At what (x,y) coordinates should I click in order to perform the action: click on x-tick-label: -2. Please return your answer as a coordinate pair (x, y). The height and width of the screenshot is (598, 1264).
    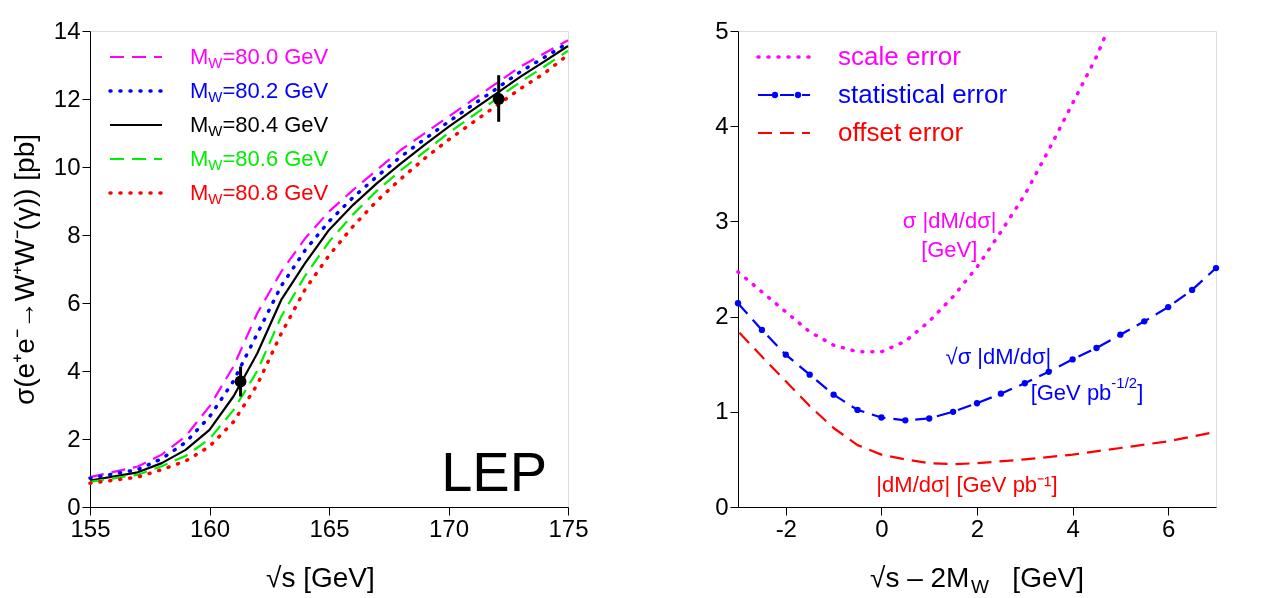
    Looking at the image, I should click on (786, 528).